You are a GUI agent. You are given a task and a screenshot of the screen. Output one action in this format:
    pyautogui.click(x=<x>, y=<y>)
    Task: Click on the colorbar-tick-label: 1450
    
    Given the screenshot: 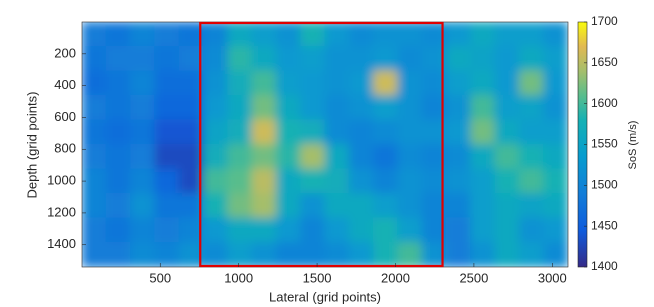 What is the action you would take?
    pyautogui.click(x=604, y=225)
    